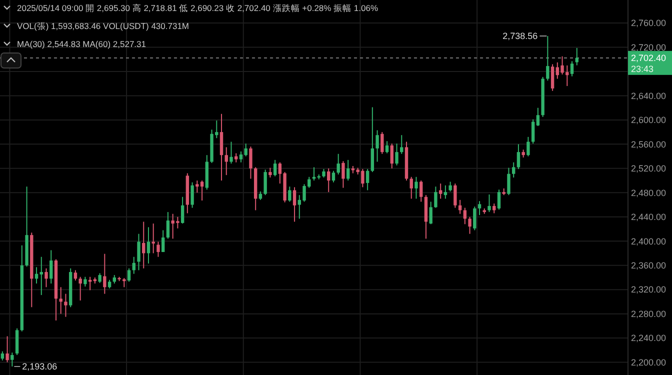  I want to click on y-tick-label: 2,640.00, so click(648, 95).